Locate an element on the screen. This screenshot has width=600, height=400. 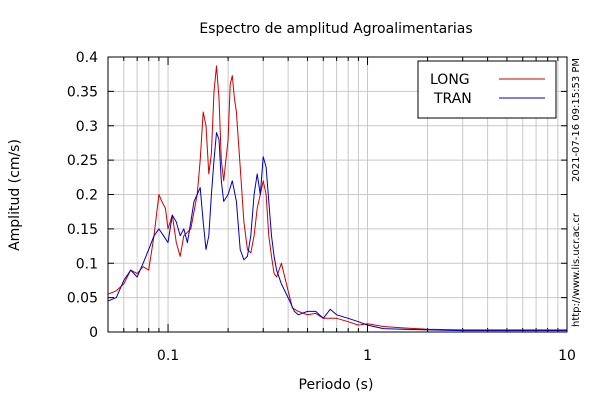
x-tick-label: 0.1 is located at coordinates (168, 356).